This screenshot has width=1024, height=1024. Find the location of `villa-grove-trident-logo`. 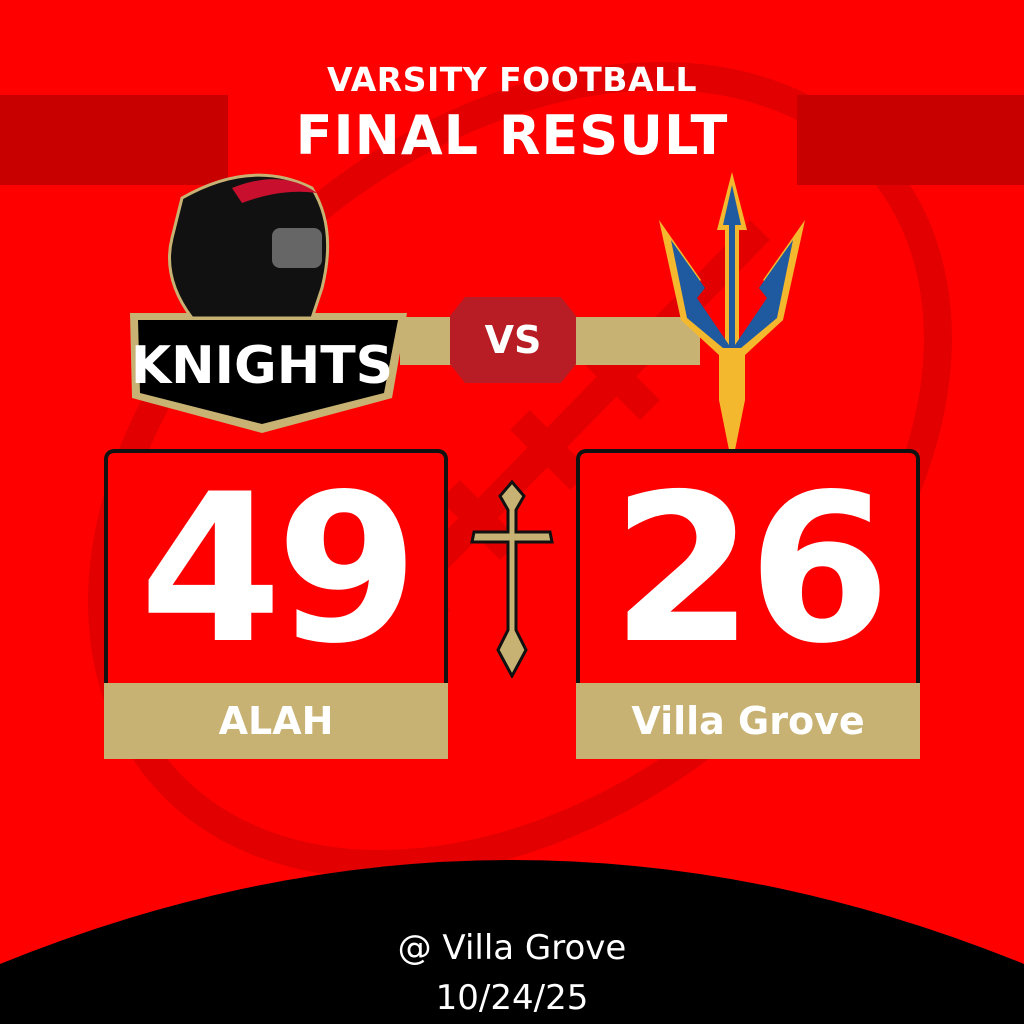

villa-grove-trident-logo is located at coordinates (732, 318).